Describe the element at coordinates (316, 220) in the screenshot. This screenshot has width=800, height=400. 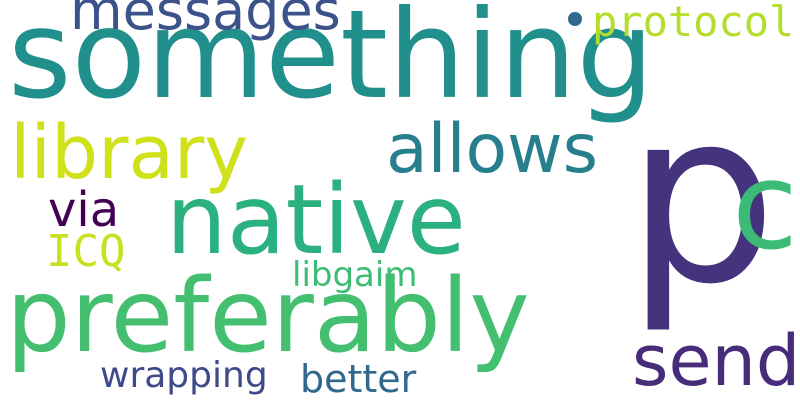
I see `word-native: native` at that location.